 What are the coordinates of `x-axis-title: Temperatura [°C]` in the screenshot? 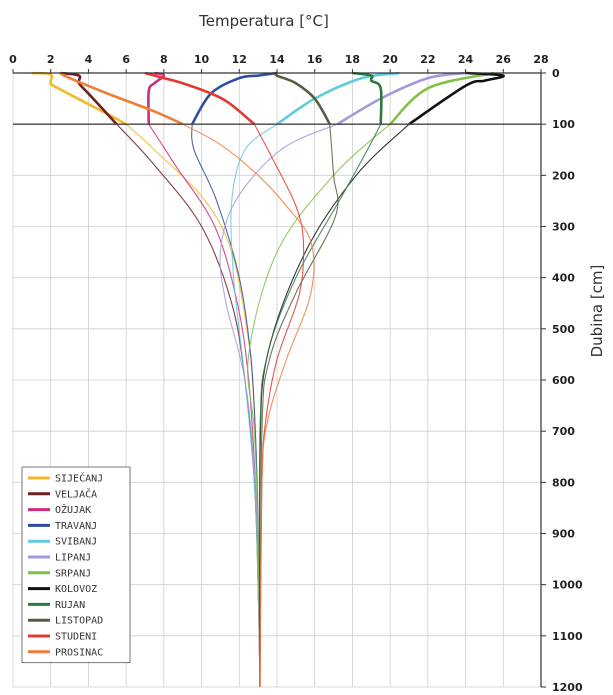 It's located at (263, 21).